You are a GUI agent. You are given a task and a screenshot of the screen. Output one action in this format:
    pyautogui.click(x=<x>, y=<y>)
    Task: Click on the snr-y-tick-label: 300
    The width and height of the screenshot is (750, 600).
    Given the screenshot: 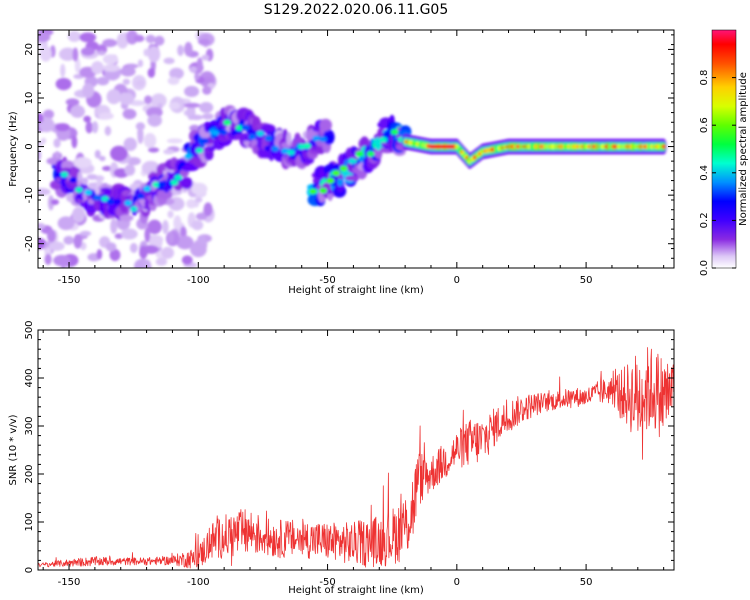 What is the action you would take?
    pyautogui.click(x=29, y=425)
    